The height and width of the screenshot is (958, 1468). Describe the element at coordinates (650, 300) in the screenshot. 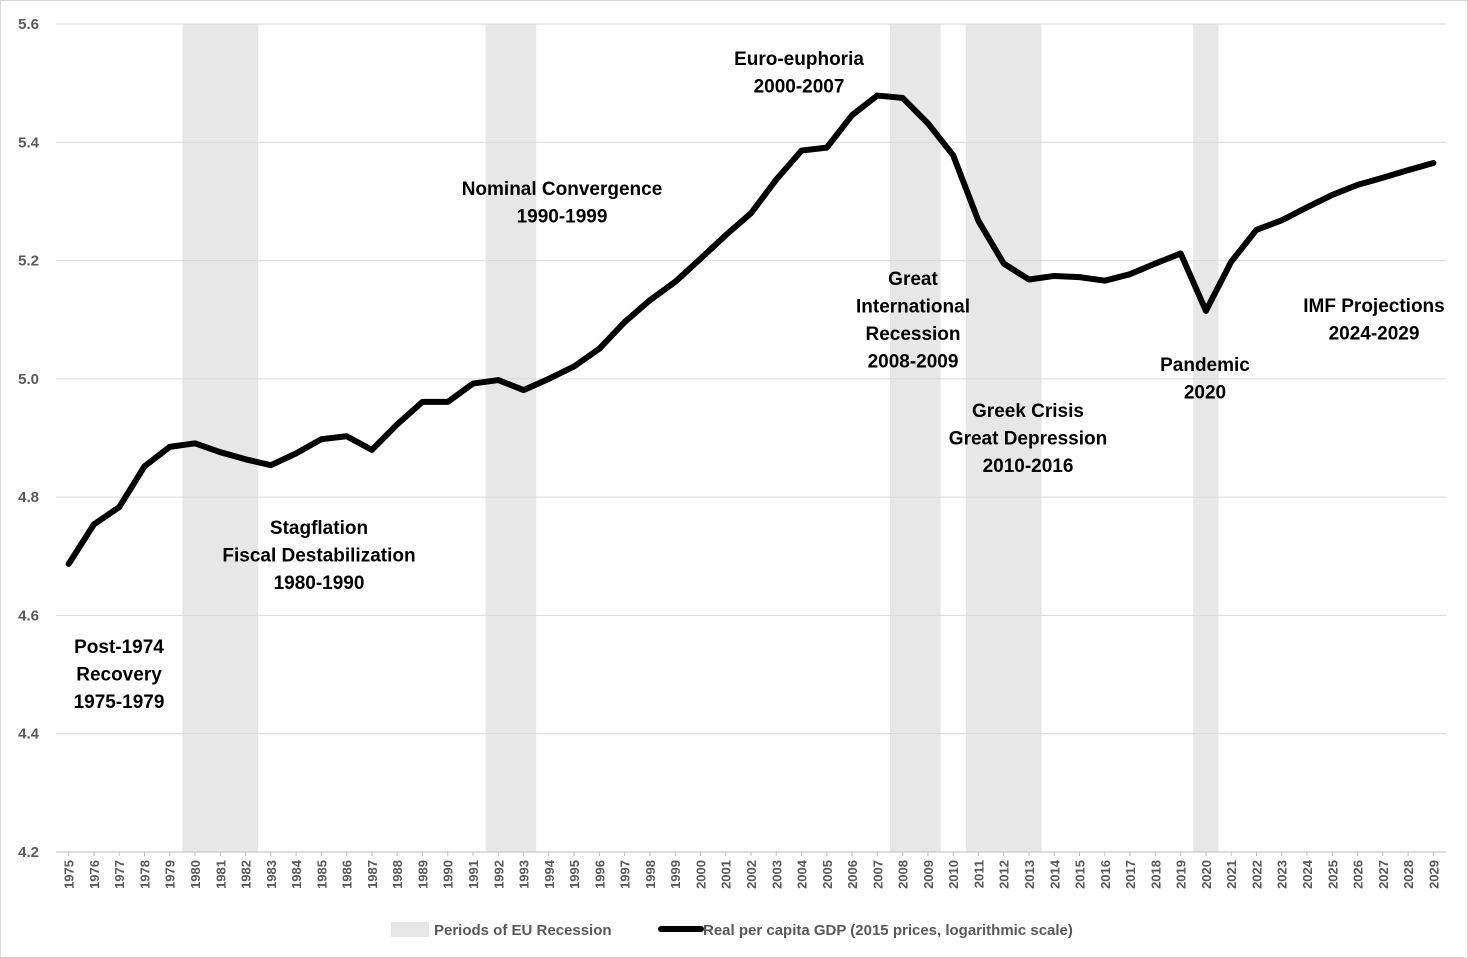

I see `data-point-1998` at that location.